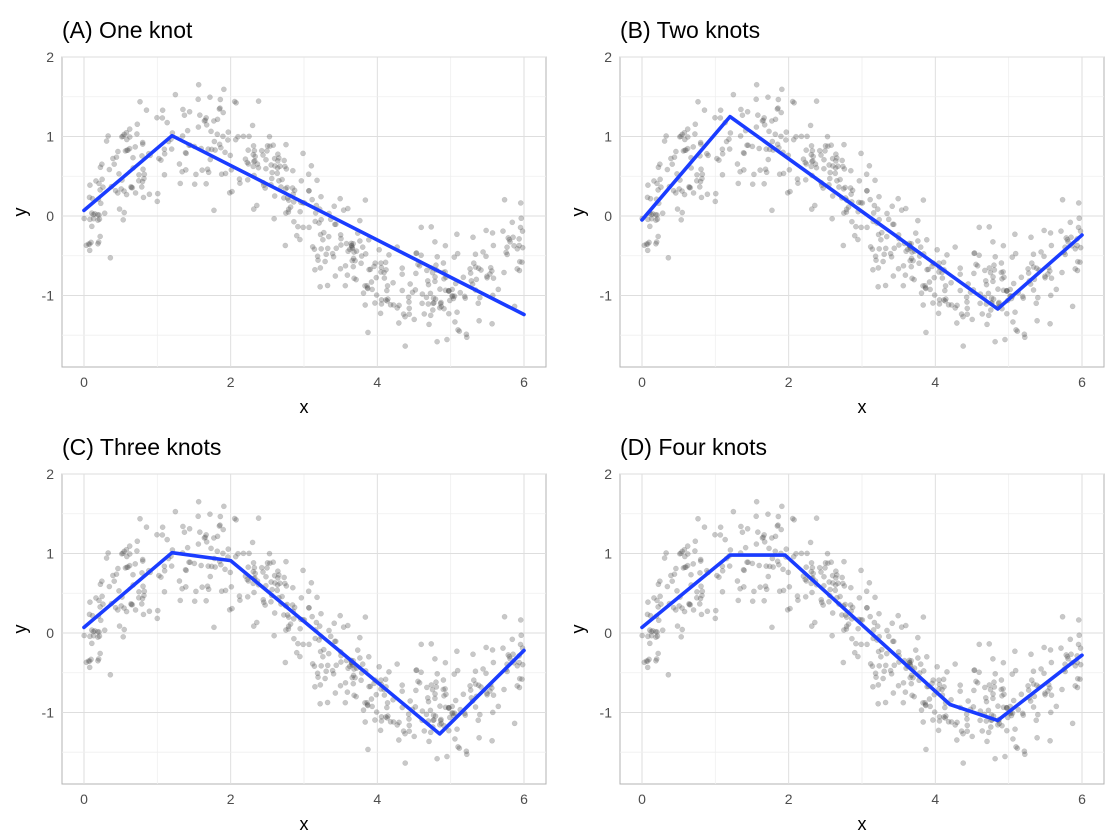 Image resolution: width=1116 pixels, height=840 pixels. I want to click on y-tick-label: -1, so click(606, 712).